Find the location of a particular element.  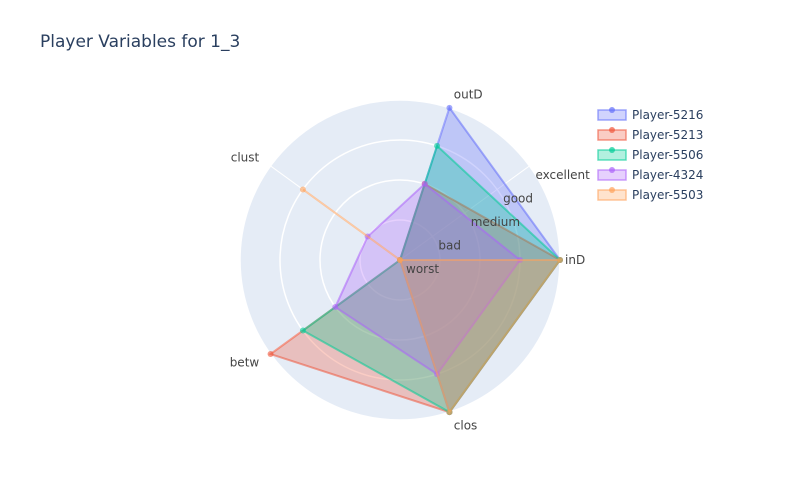

legend-label: Player-5216 is located at coordinates (667, 115).